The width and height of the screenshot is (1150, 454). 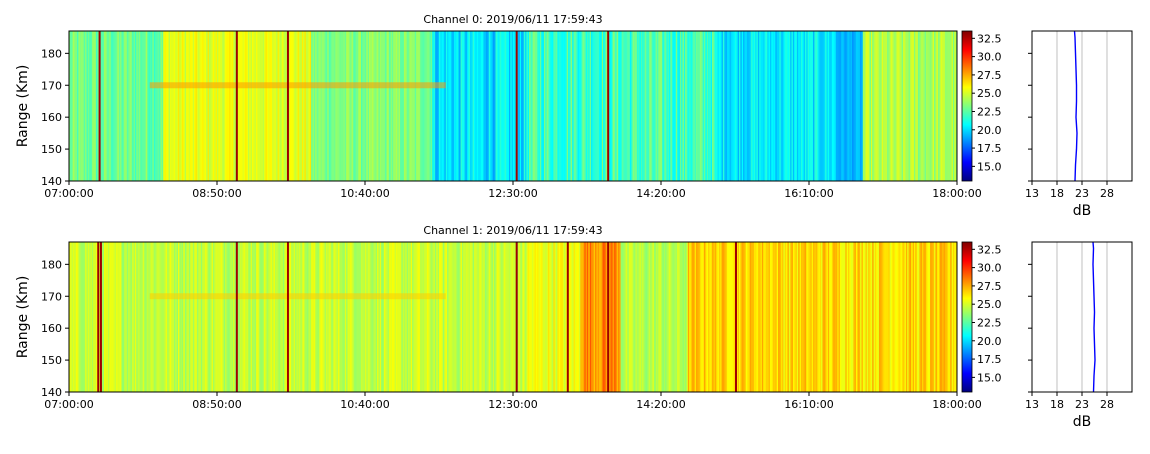 I want to click on y-tick-label: 170, so click(x=51, y=85).